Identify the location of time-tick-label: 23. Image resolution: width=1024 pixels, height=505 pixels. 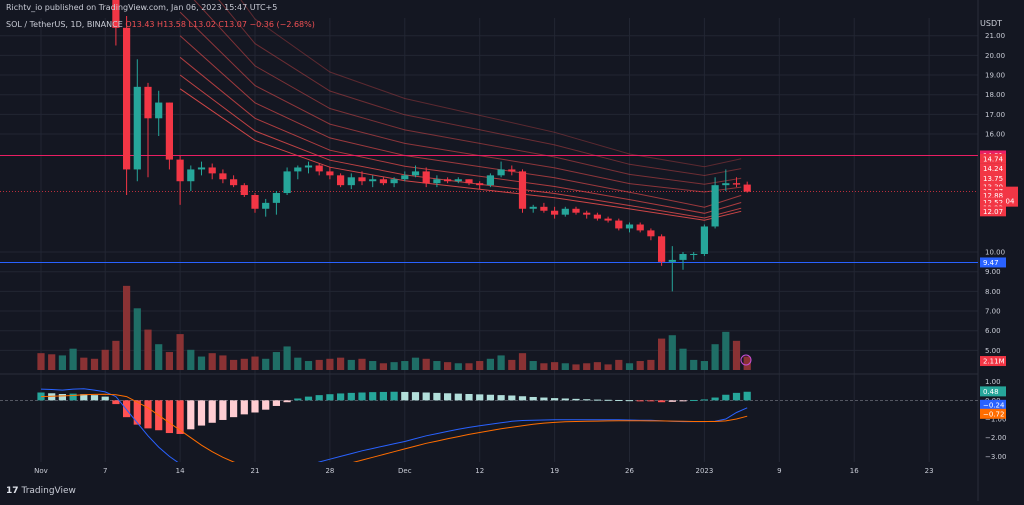
(929, 471).